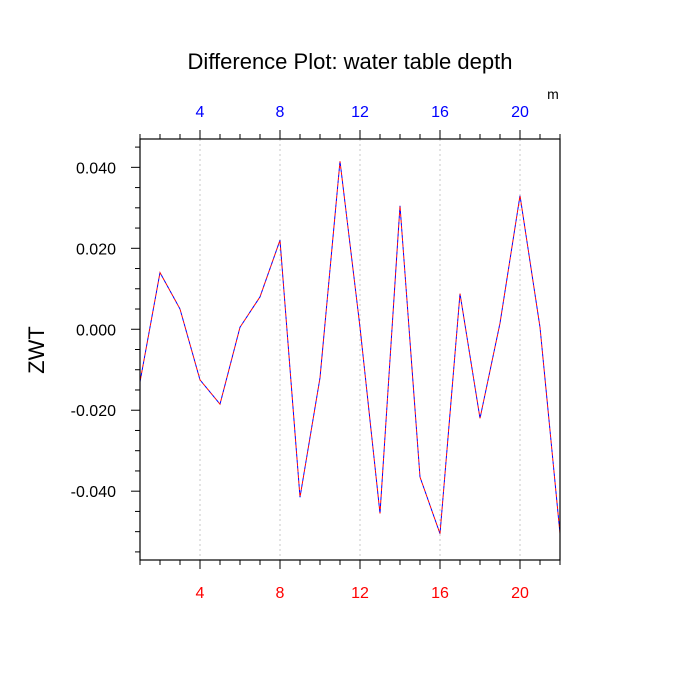  What do you see at coordinates (280, 112) in the screenshot?
I see `x-tick-label-top: 8` at bounding box center [280, 112].